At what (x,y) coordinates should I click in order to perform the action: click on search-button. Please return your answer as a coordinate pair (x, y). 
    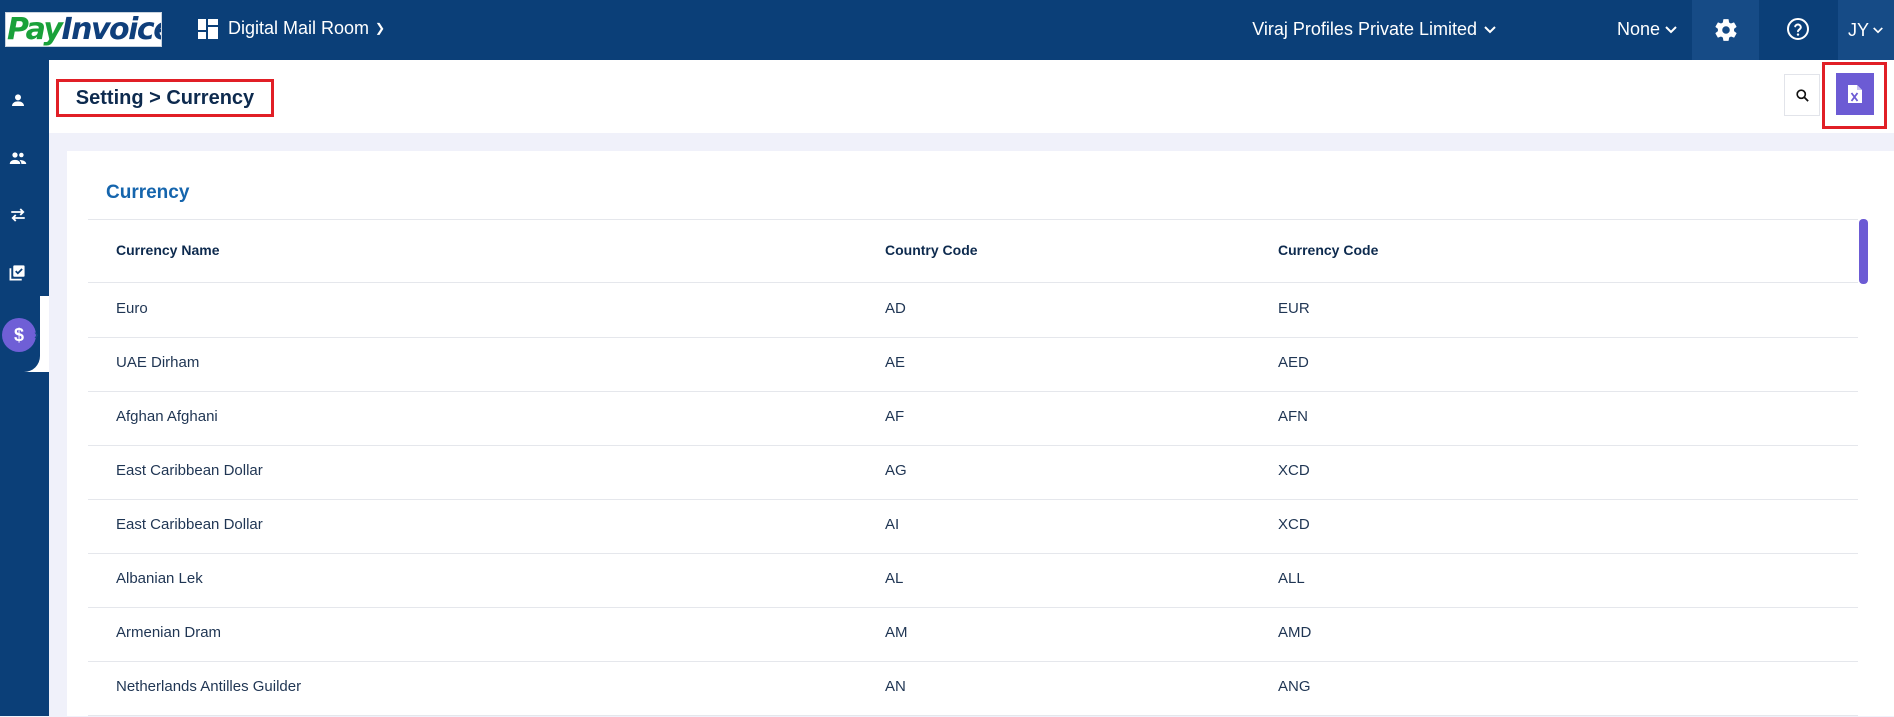
    Looking at the image, I should click on (1802, 95).